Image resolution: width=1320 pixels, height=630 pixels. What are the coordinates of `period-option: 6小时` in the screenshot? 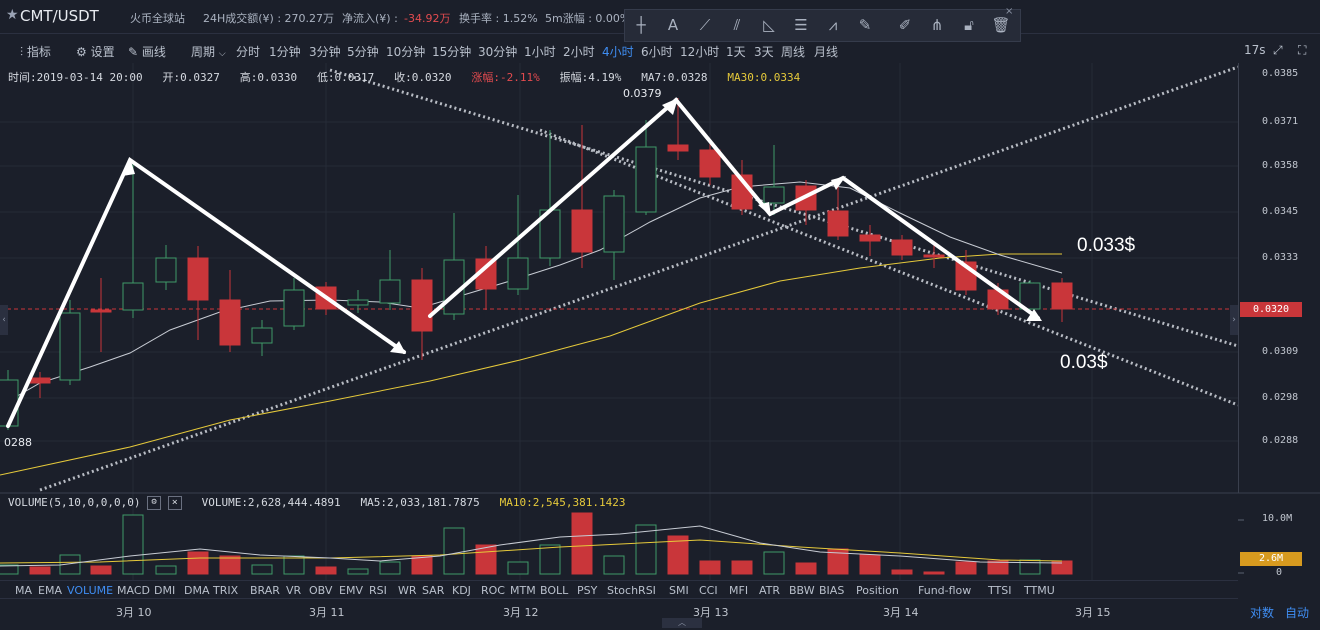 It's located at (657, 52).